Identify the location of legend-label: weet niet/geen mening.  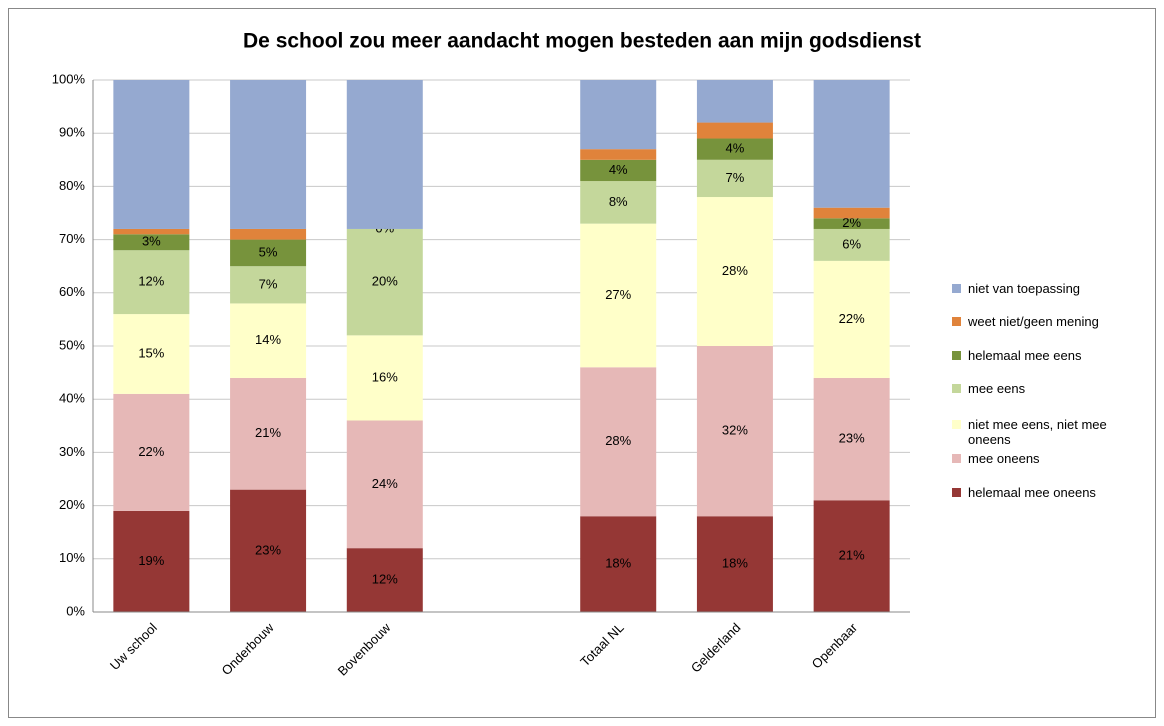
(1033, 321).